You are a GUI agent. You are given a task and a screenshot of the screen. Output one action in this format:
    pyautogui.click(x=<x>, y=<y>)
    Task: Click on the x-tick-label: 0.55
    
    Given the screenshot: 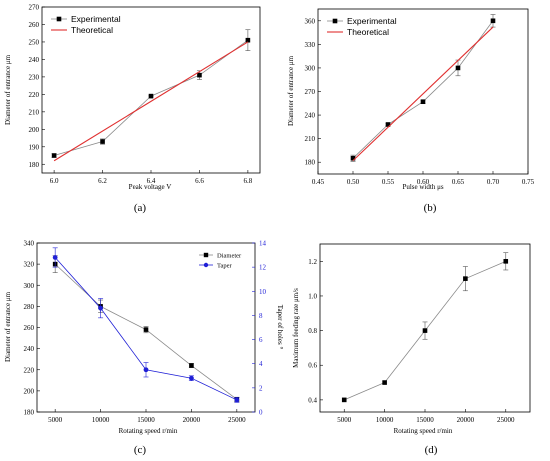 What is the action you would take?
    pyautogui.click(x=388, y=182)
    